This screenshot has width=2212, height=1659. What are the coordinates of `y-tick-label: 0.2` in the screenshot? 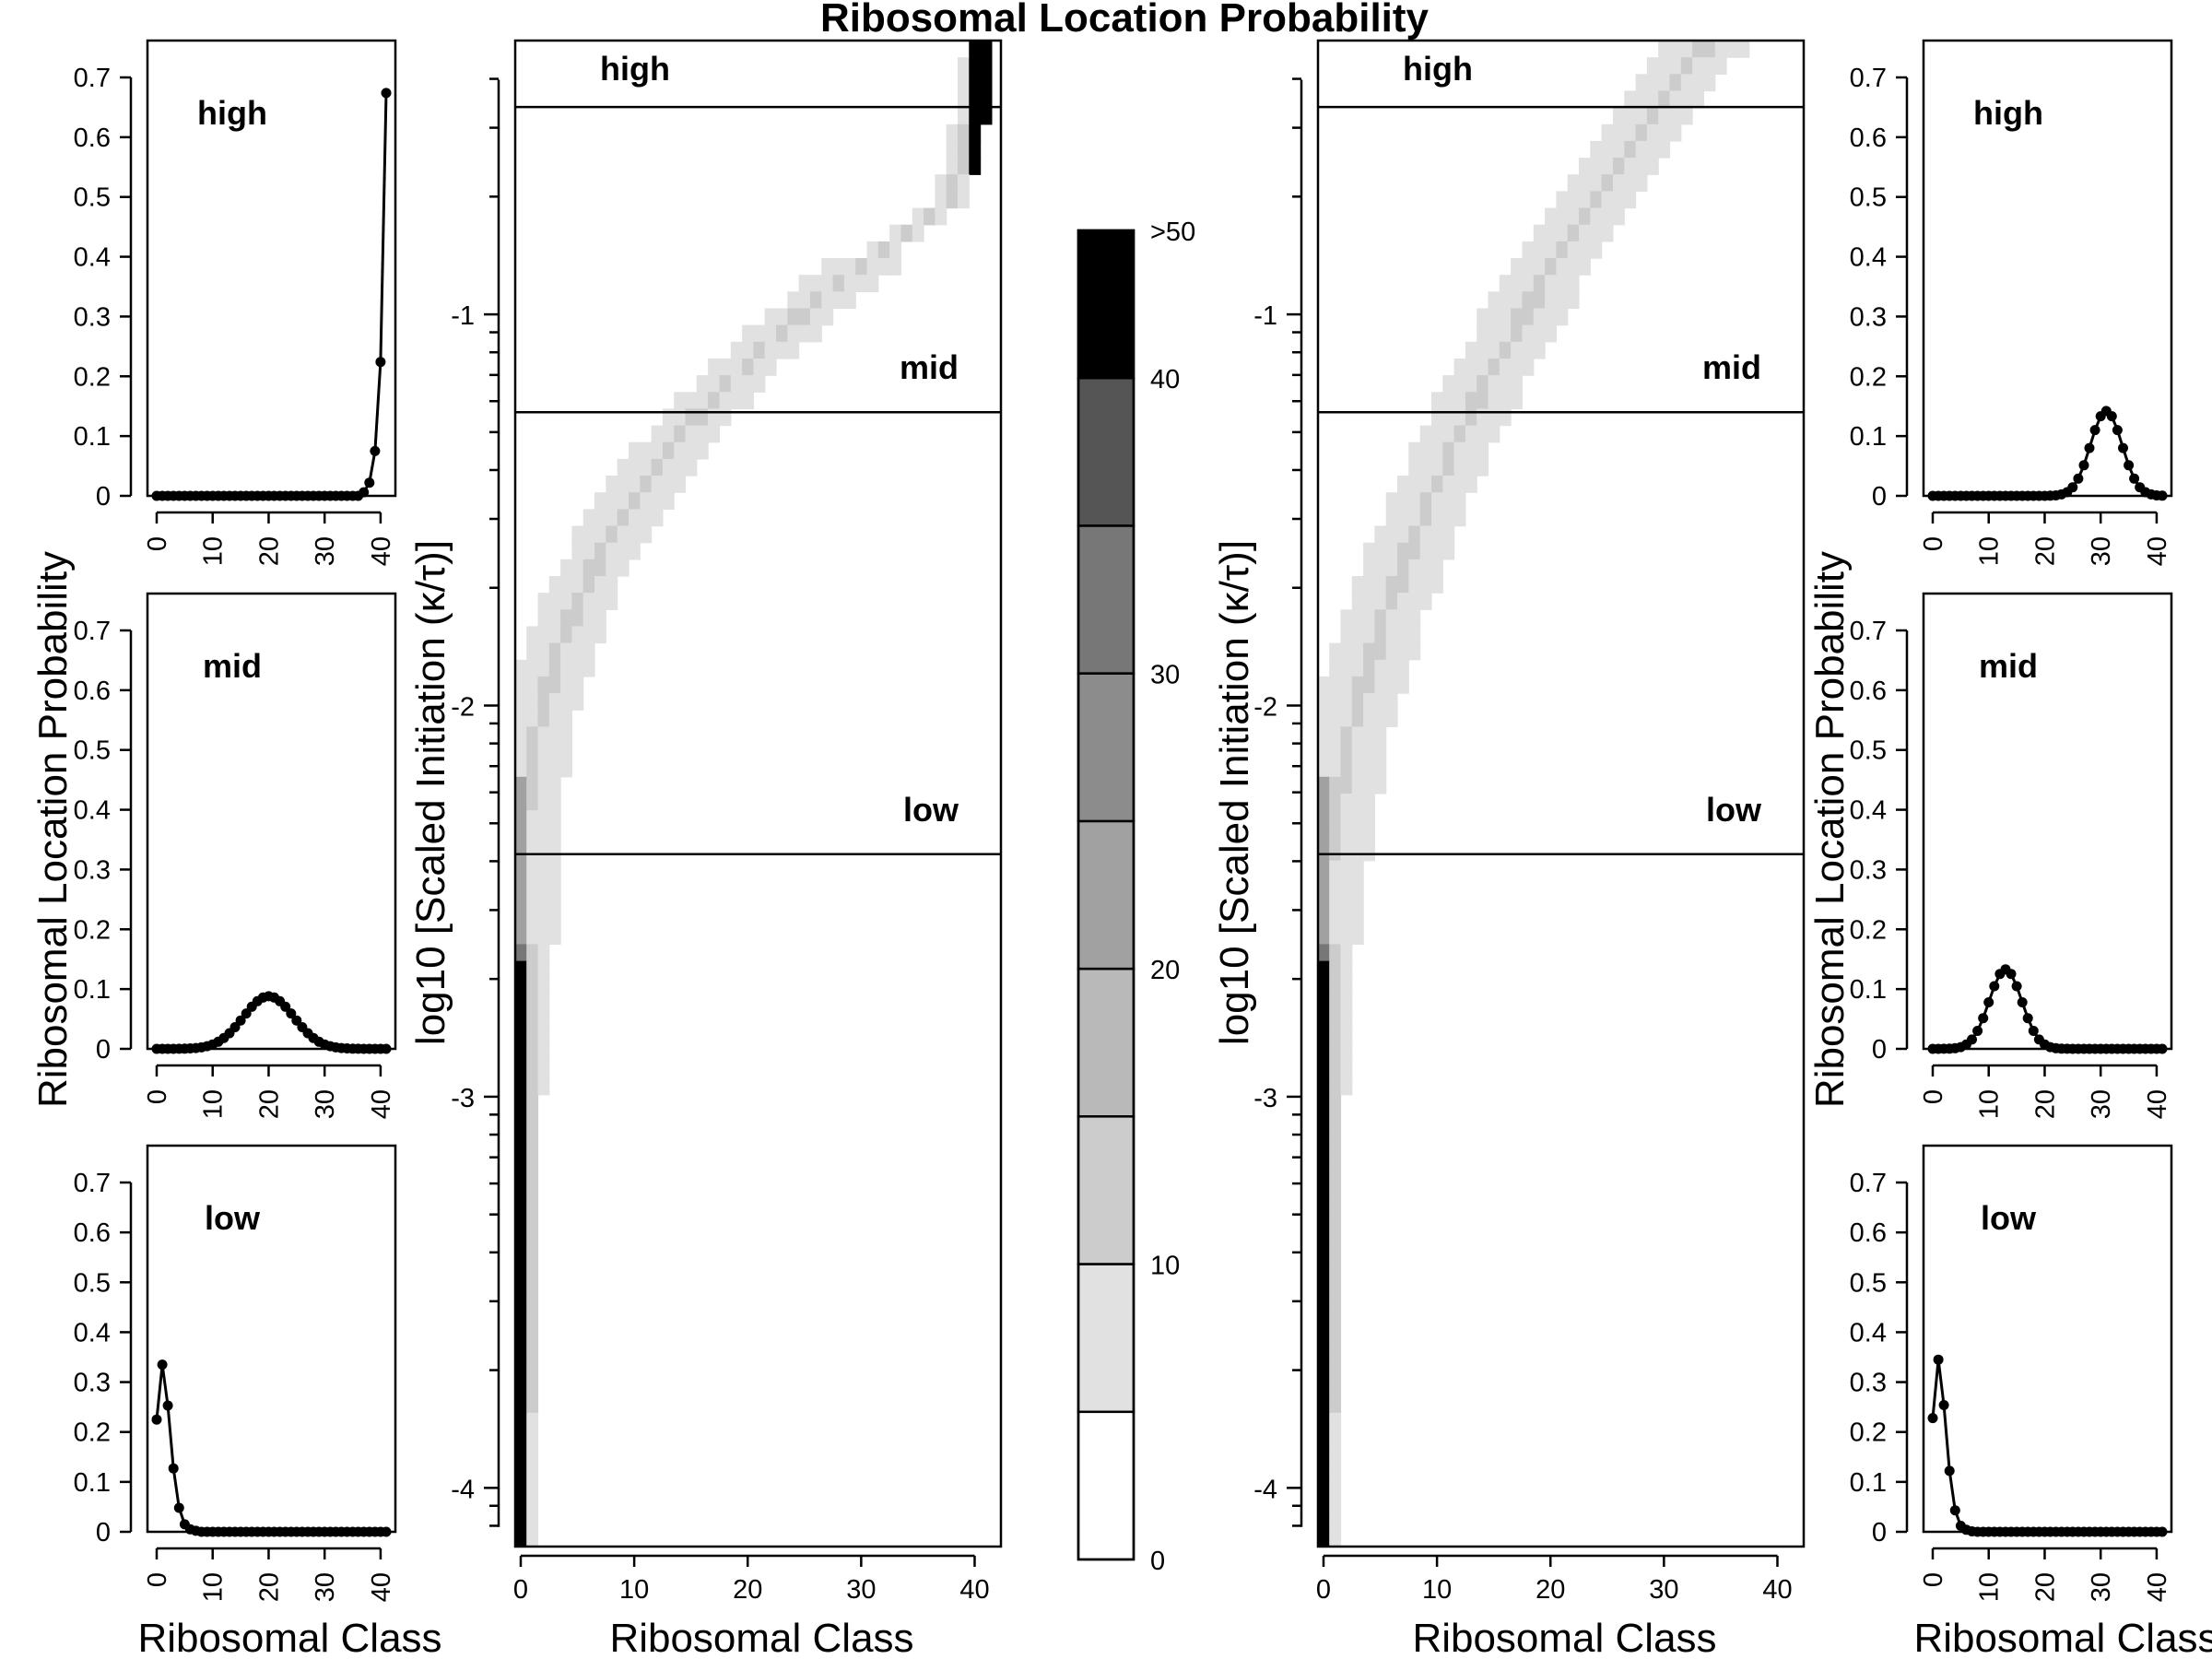 It's located at (1868, 1433).